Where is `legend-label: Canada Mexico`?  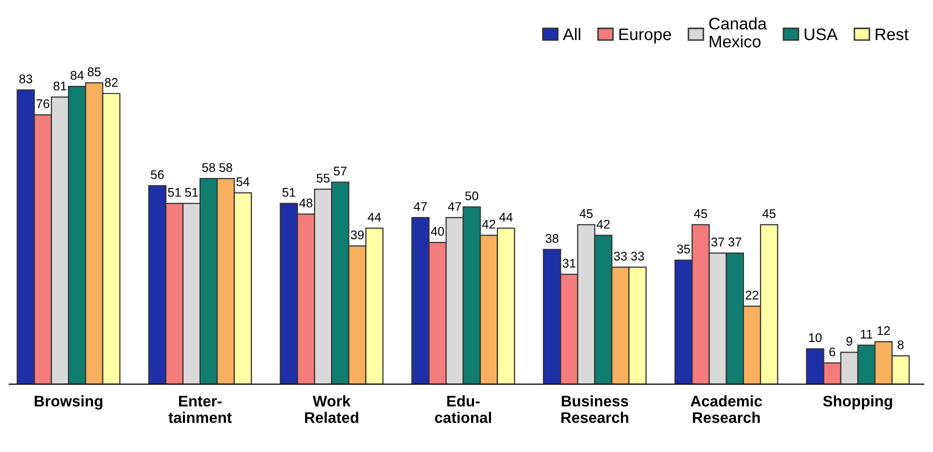 legend-label: Canada Mexico is located at coordinates (738, 32).